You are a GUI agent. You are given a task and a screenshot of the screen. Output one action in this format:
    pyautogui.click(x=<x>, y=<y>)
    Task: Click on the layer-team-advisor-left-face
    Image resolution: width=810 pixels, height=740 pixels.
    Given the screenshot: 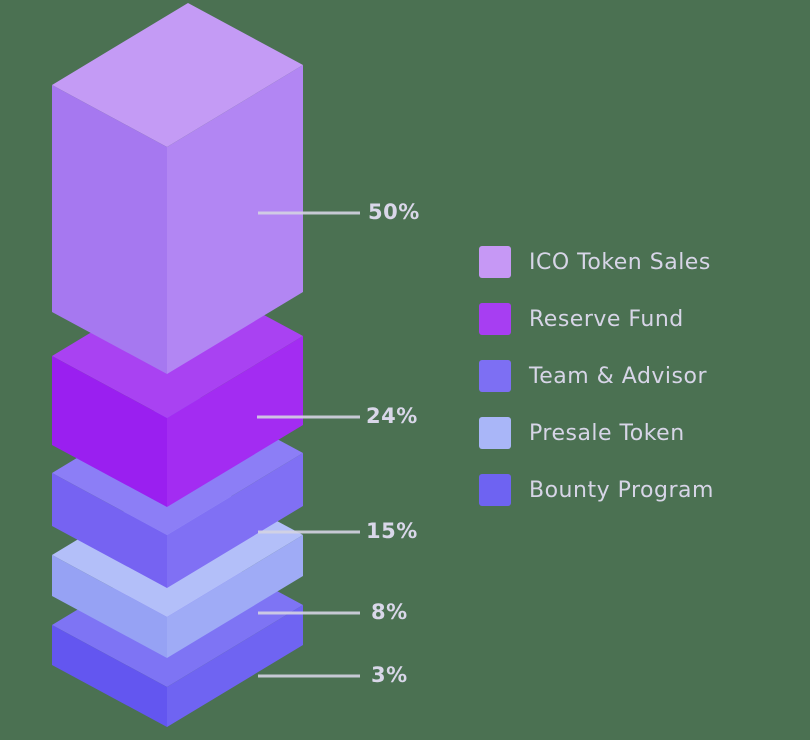 What is the action you would take?
    pyautogui.click(x=109, y=530)
    